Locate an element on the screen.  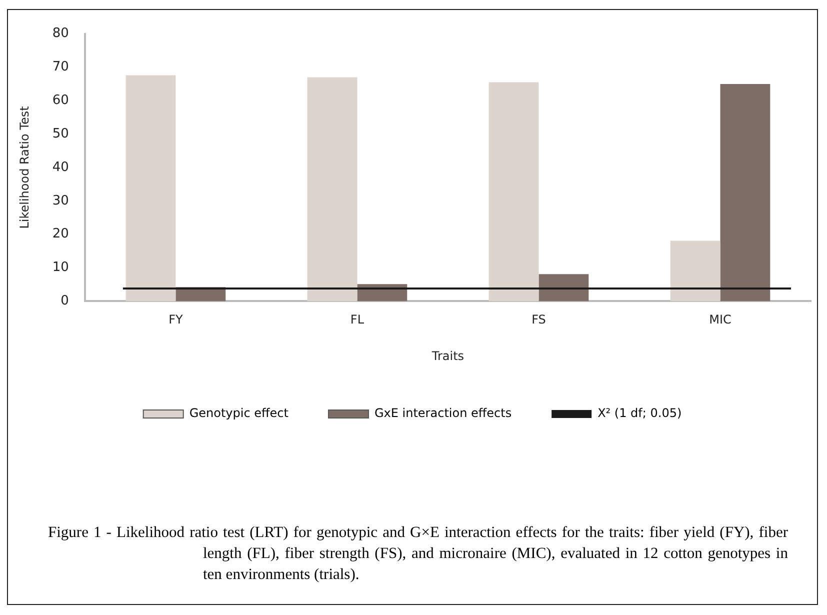
y-tick-label: 40 is located at coordinates (60, 167).